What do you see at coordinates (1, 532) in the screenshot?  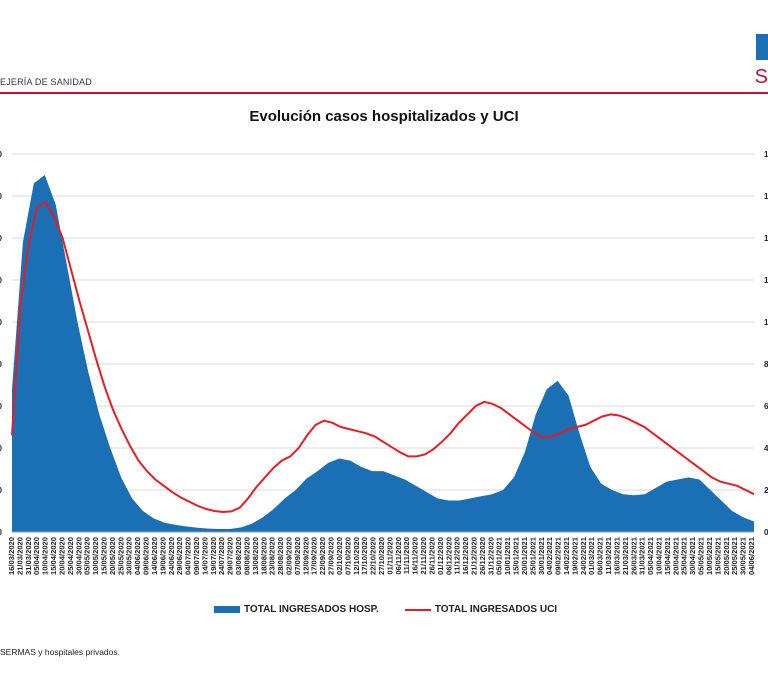 I see `left-tick-label: 0` at bounding box center [1, 532].